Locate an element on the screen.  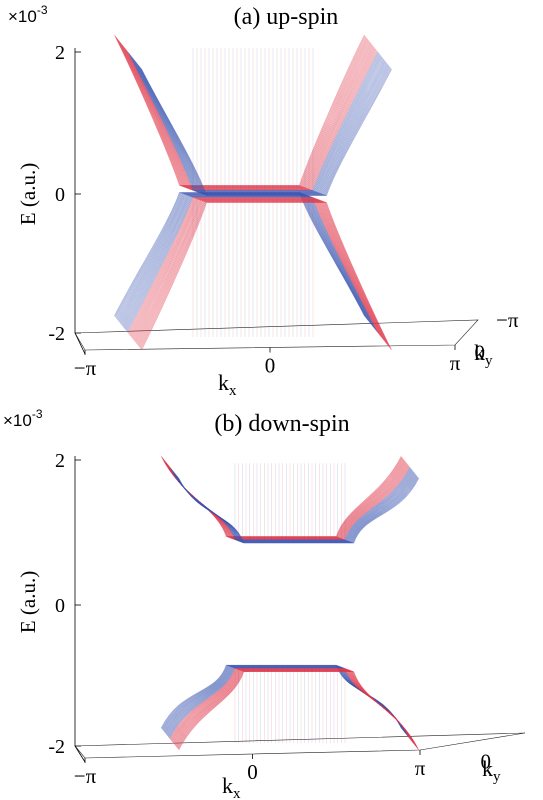
floor-plane is located at coordinates (300, 745).